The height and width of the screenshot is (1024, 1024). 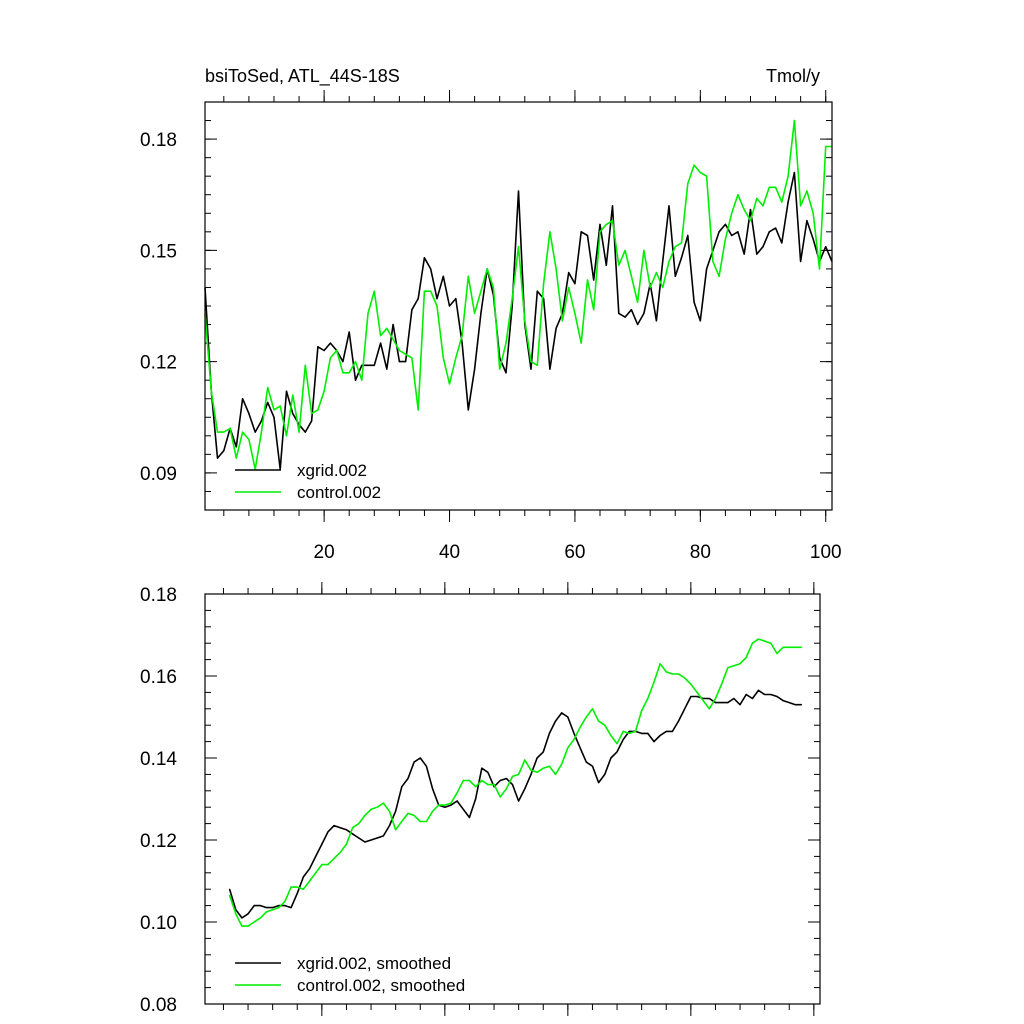 I want to click on y-tick-label: 0.10, so click(x=158, y=923).